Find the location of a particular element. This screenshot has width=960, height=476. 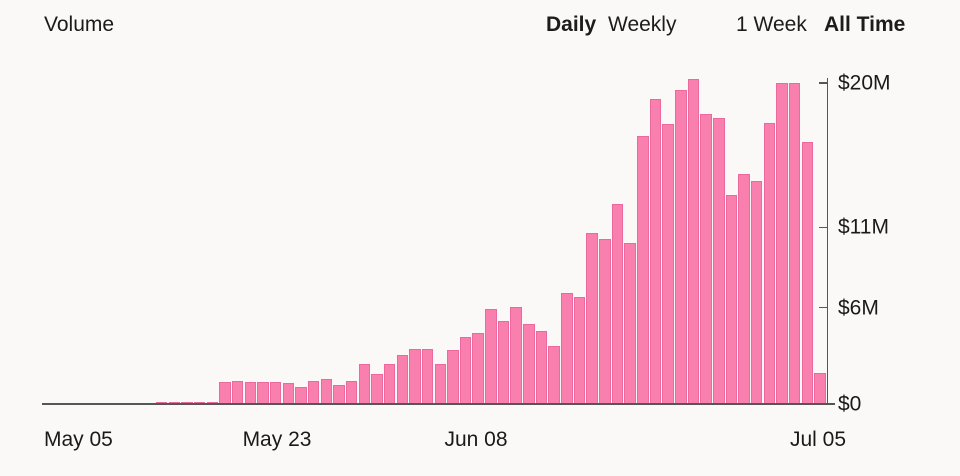

toggle-all-time: All Time is located at coordinates (865, 24).